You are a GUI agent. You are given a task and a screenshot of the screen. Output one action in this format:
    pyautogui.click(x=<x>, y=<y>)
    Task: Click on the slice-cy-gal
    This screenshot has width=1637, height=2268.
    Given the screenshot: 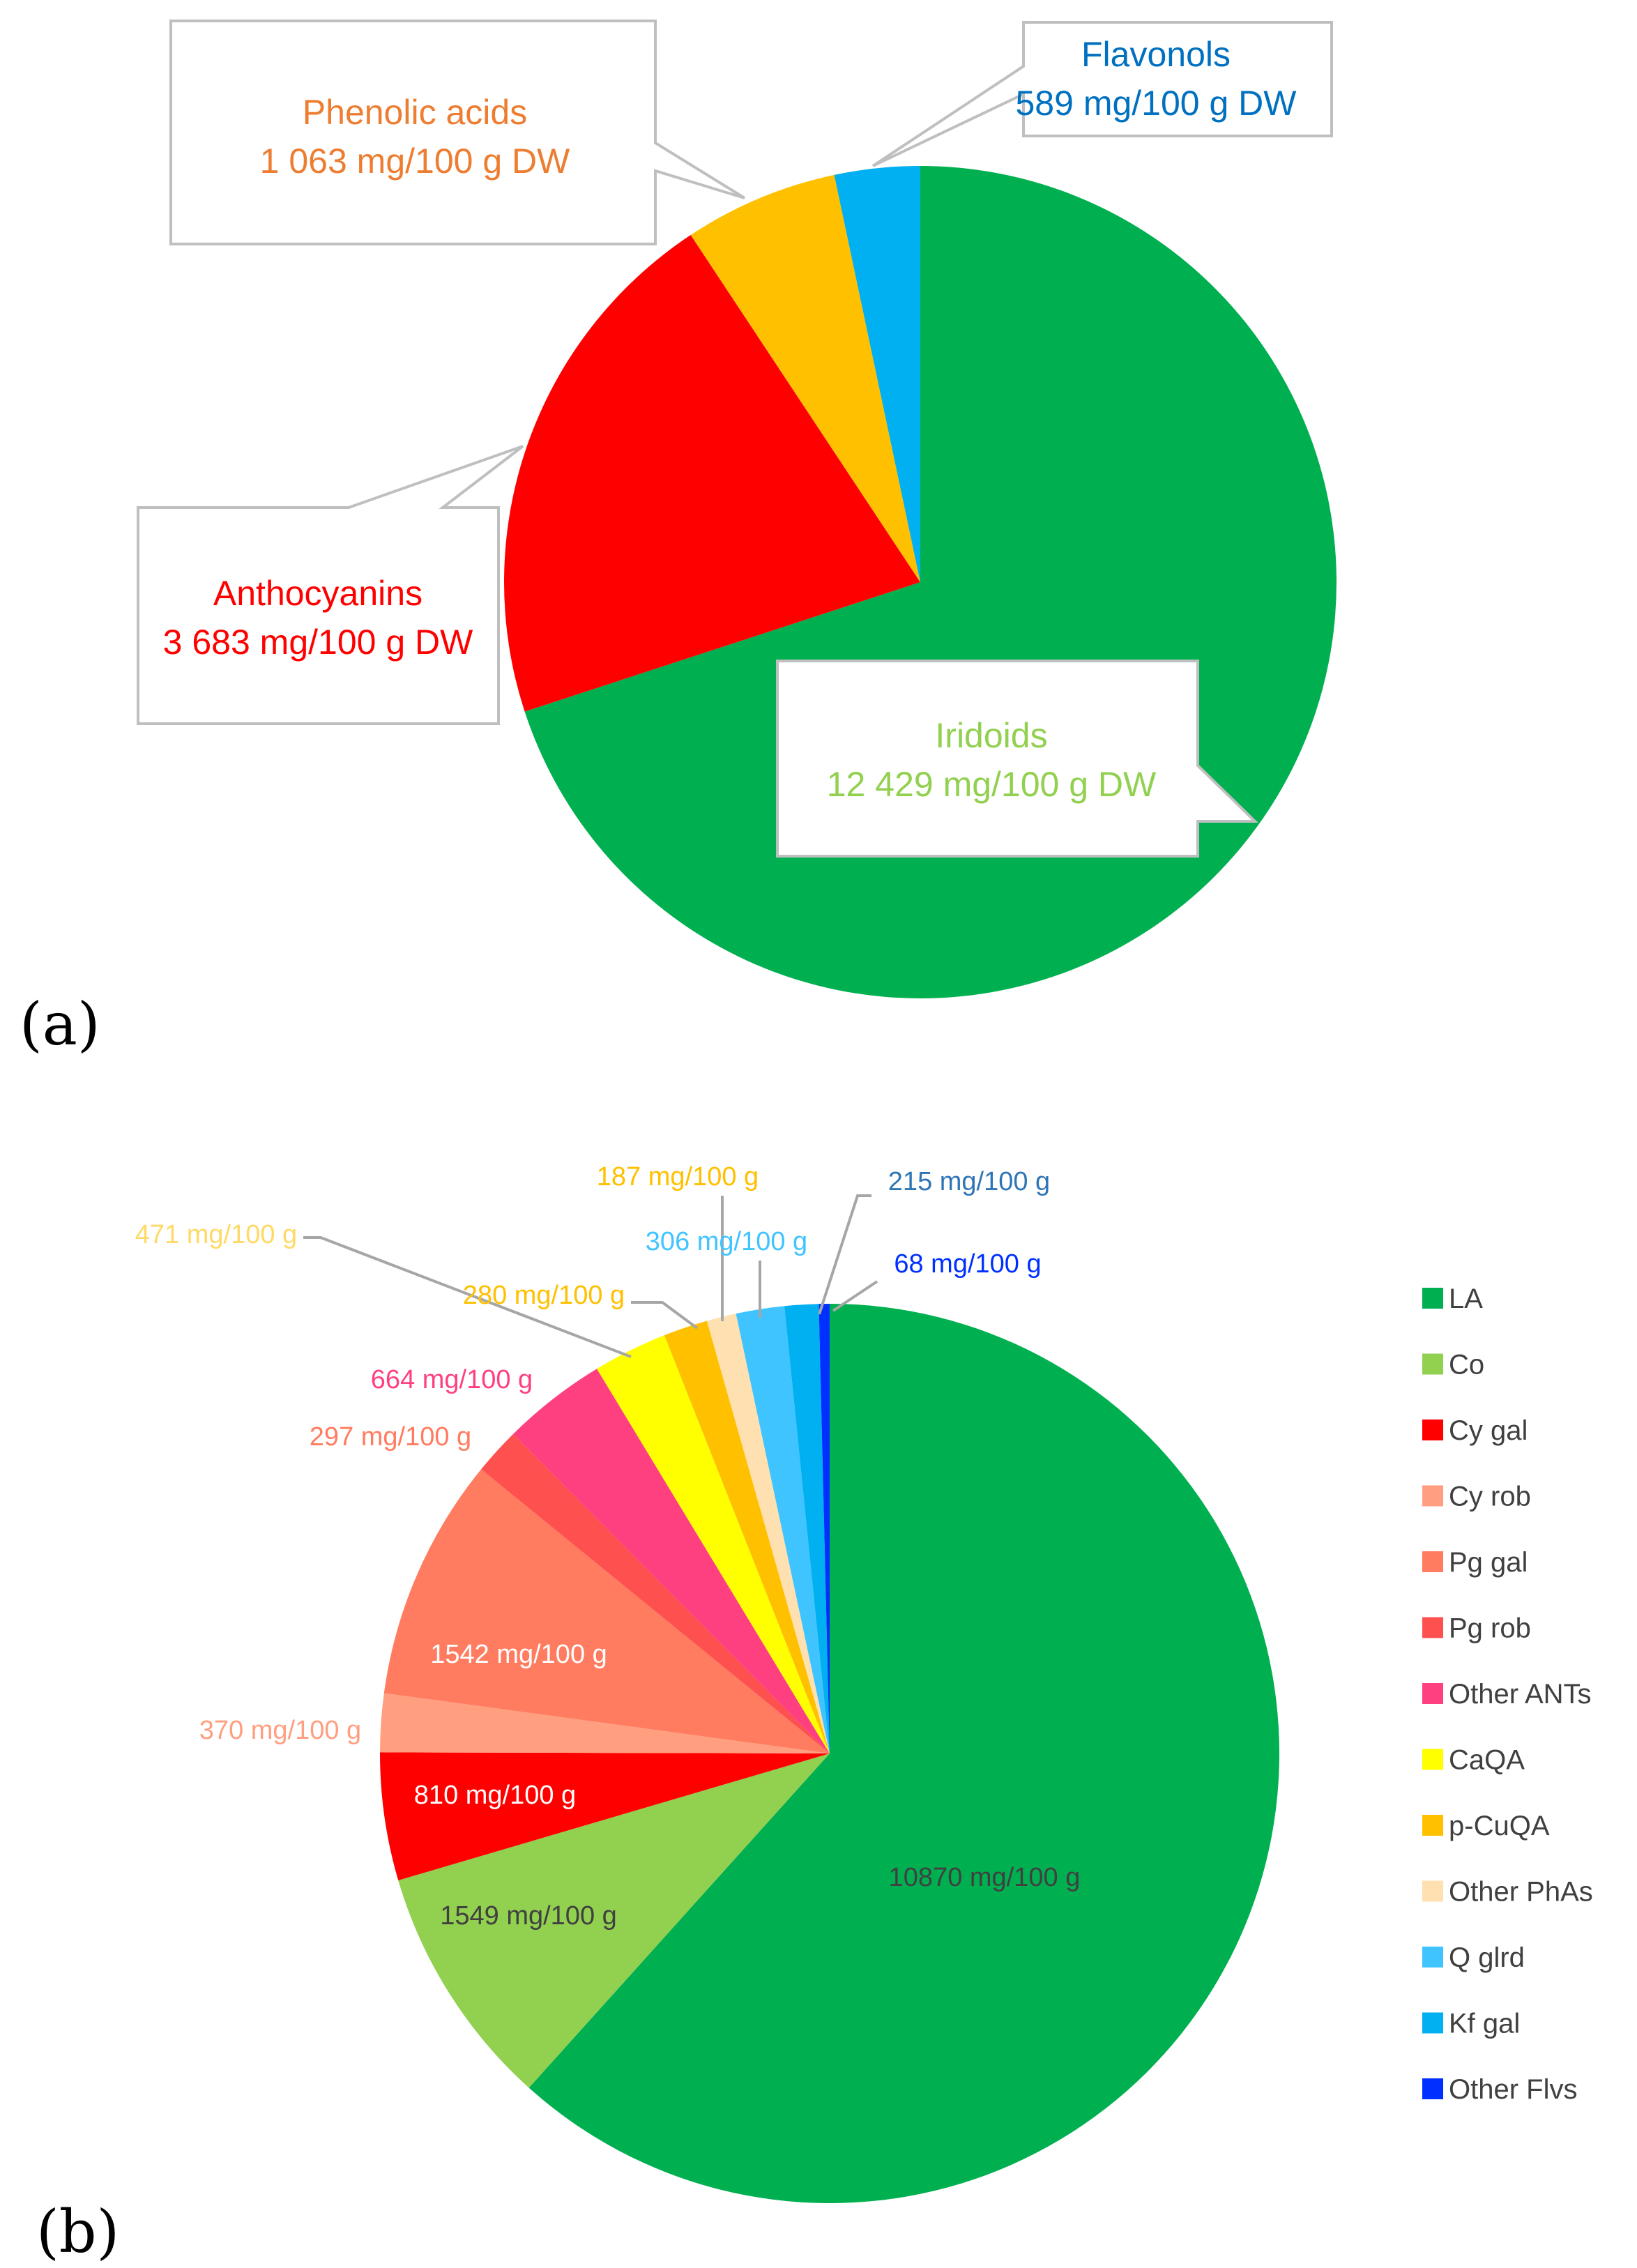 What is the action you would take?
    pyautogui.click(x=605, y=1816)
    